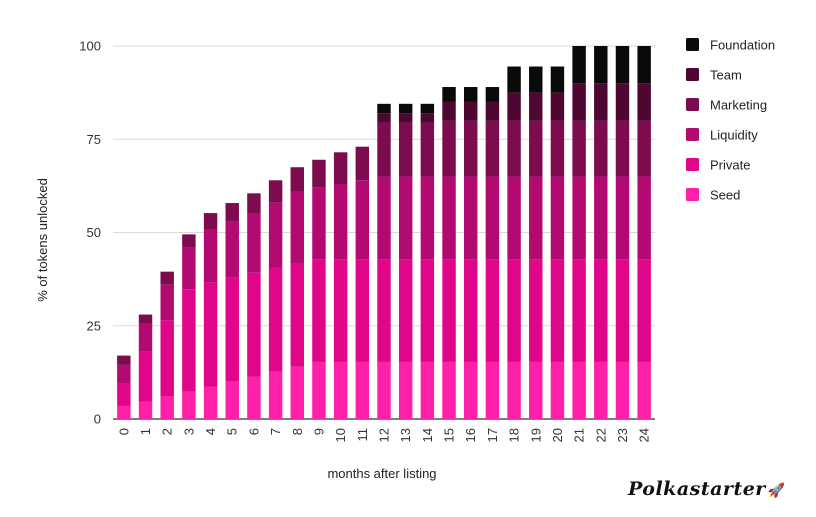 This screenshot has width=816, height=517. Describe the element at coordinates (145, 431) in the screenshot. I see `x-tick-label: 1` at that location.